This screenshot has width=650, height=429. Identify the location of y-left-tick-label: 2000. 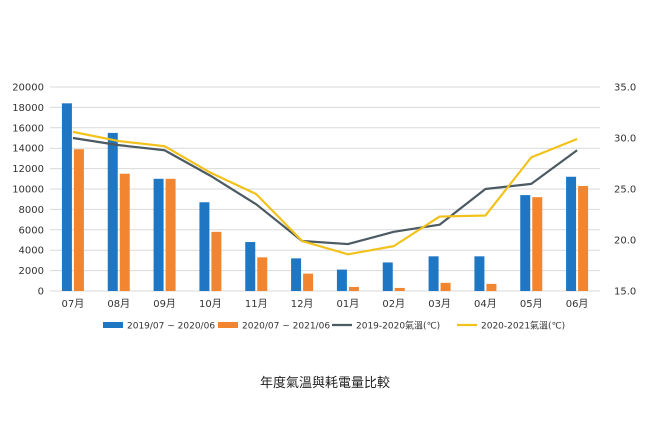
(31, 271).